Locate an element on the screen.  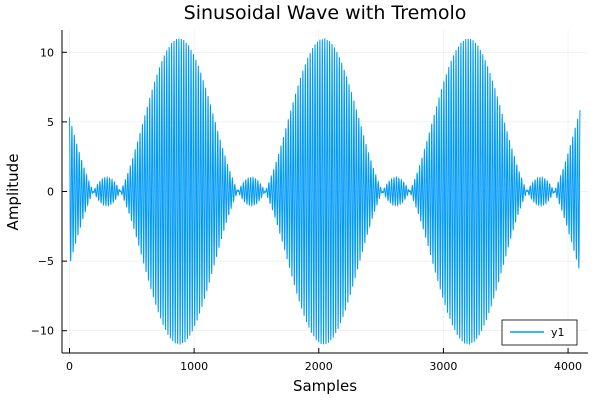
y-tick-label: −10 is located at coordinates (42, 331).